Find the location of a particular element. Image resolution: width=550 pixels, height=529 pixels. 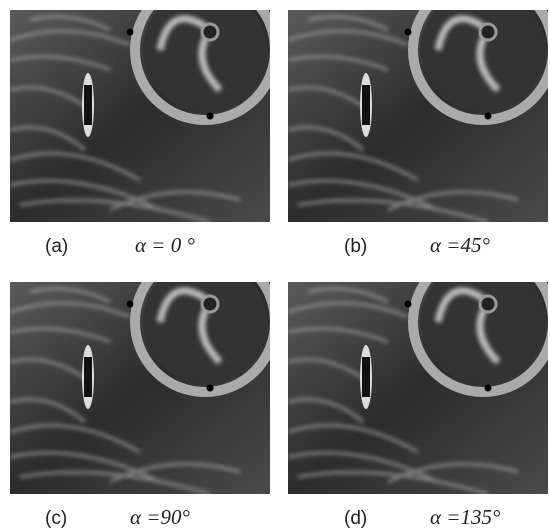

panel-label: (b) is located at coordinates (355, 246).